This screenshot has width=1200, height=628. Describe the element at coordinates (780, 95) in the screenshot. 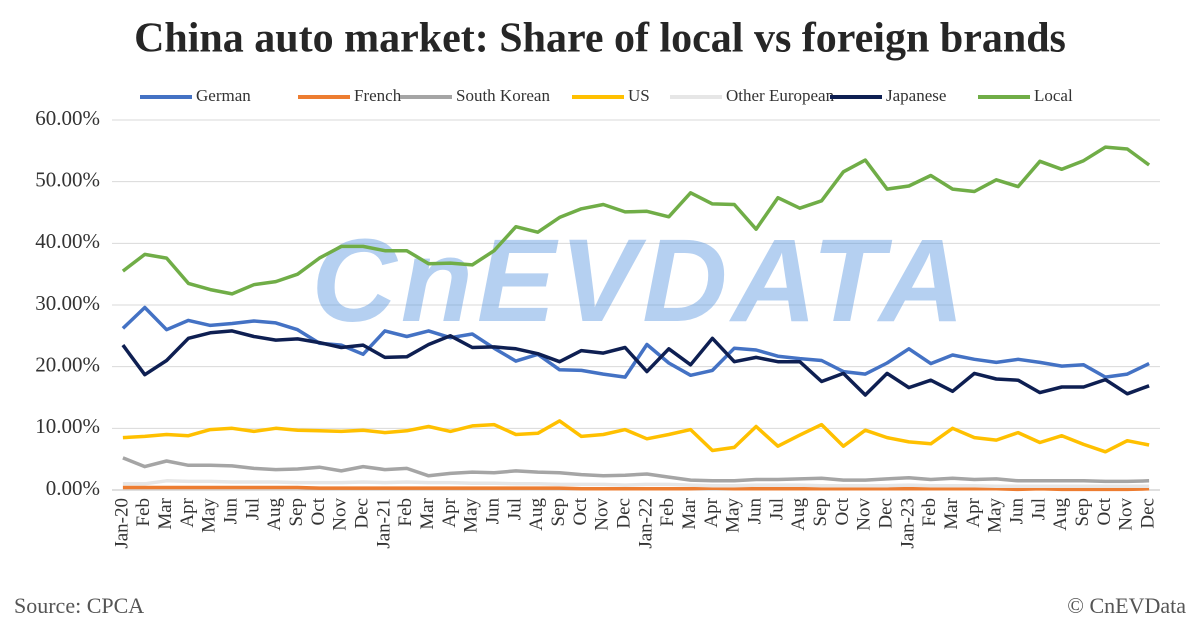

I see `legend-label: Other European` at that location.